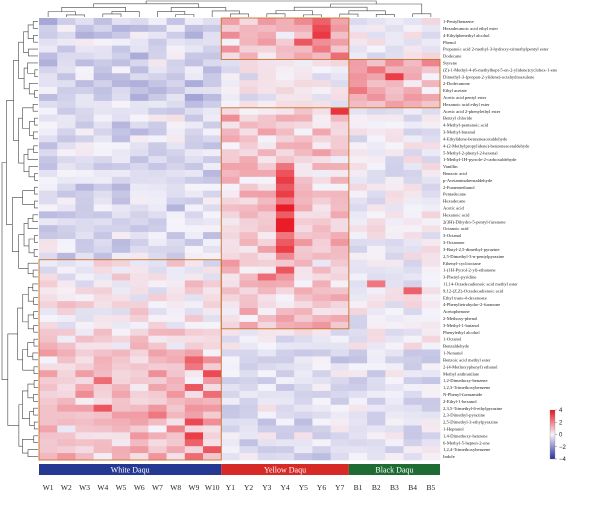 Image resolution: width=600 pixels, height=508 pixels. Describe the element at coordinates (31, 246) in the screenshot. I see `dendrogram-branch` at that location.